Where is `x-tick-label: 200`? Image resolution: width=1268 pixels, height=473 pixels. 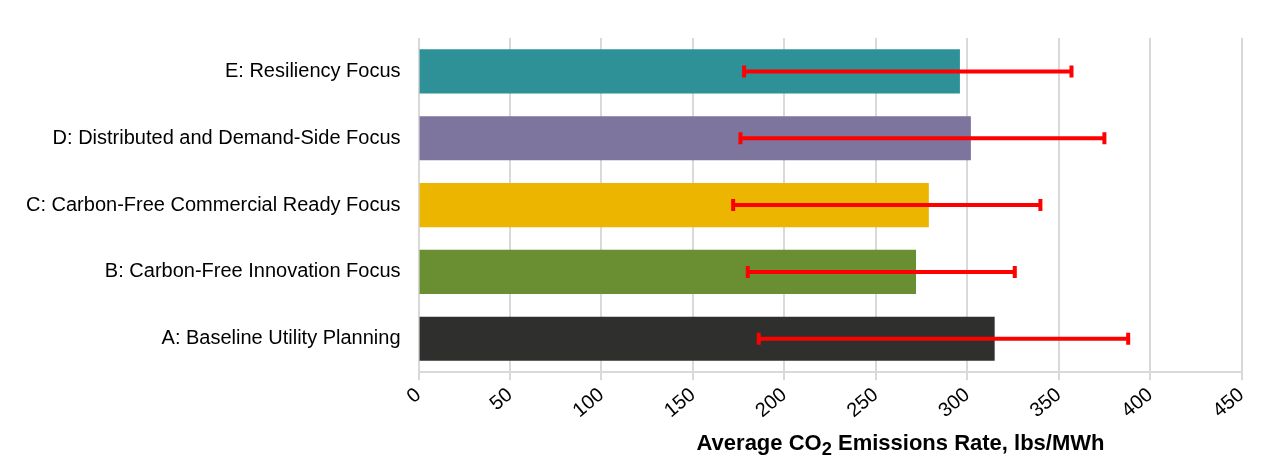
x-tick-label: 200 is located at coordinates (770, 402).